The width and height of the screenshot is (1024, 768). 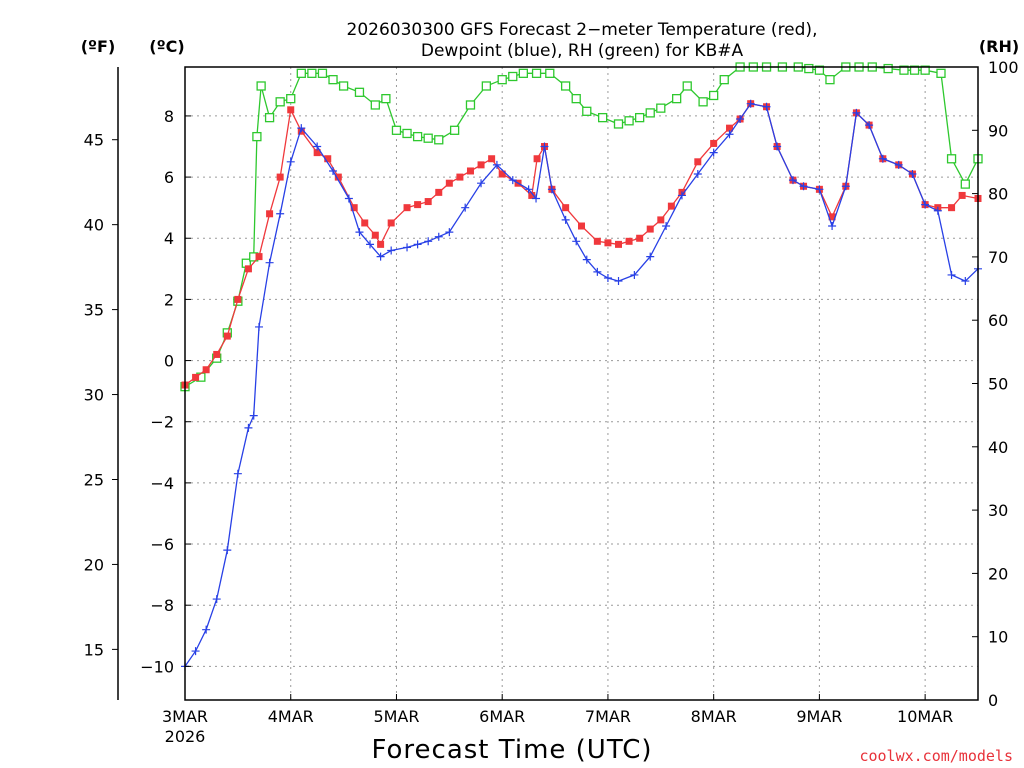 I want to click on celsius-unit-label: (ºC), so click(x=166, y=46).